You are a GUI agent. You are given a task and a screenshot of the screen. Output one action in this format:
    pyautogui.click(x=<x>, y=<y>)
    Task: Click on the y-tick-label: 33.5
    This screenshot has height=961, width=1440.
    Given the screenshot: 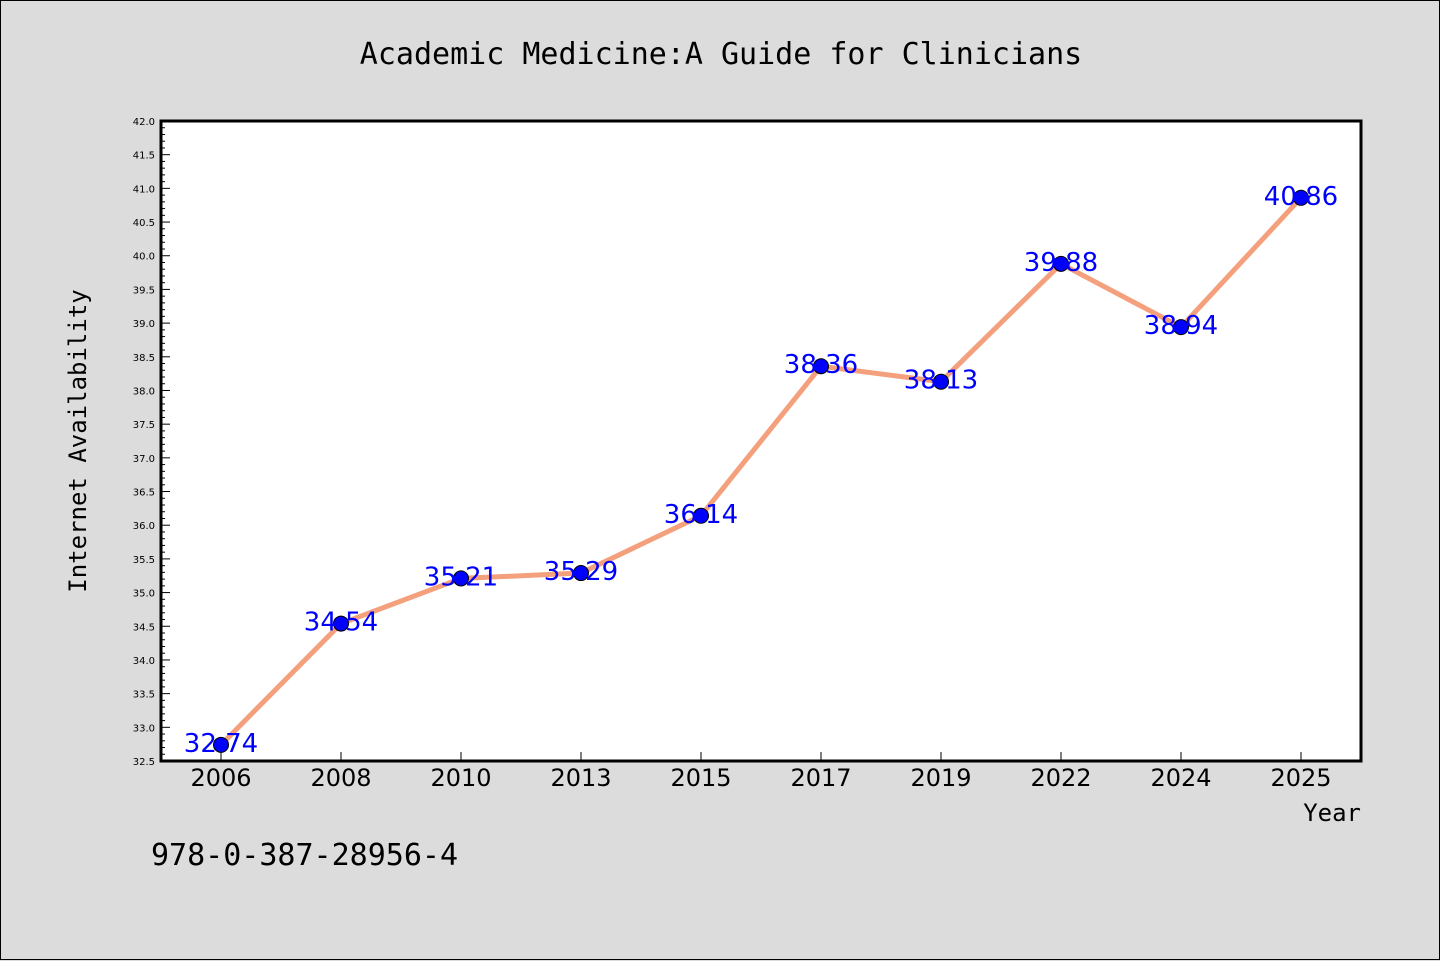 What is the action you would take?
    pyautogui.click(x=144, y=695)
    